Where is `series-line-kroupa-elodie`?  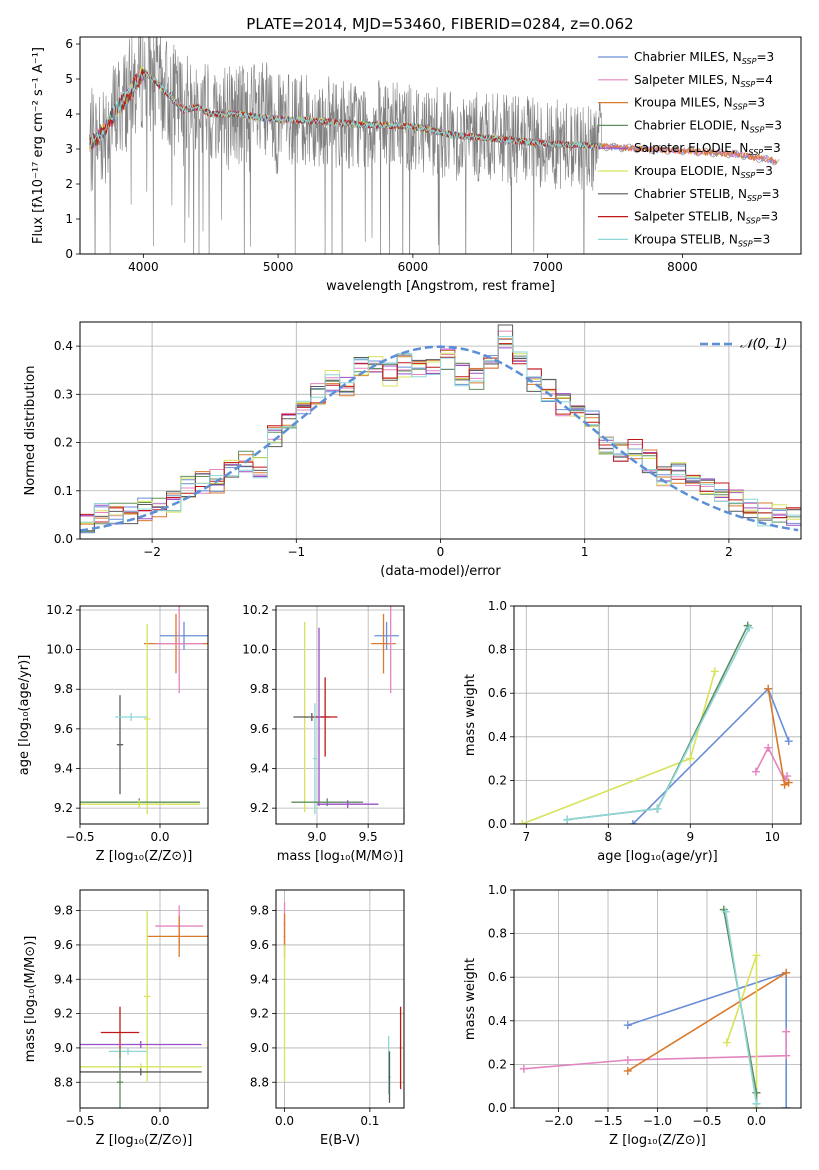
series-line-kroupa-elodie is located at coordinates (742, 1031).